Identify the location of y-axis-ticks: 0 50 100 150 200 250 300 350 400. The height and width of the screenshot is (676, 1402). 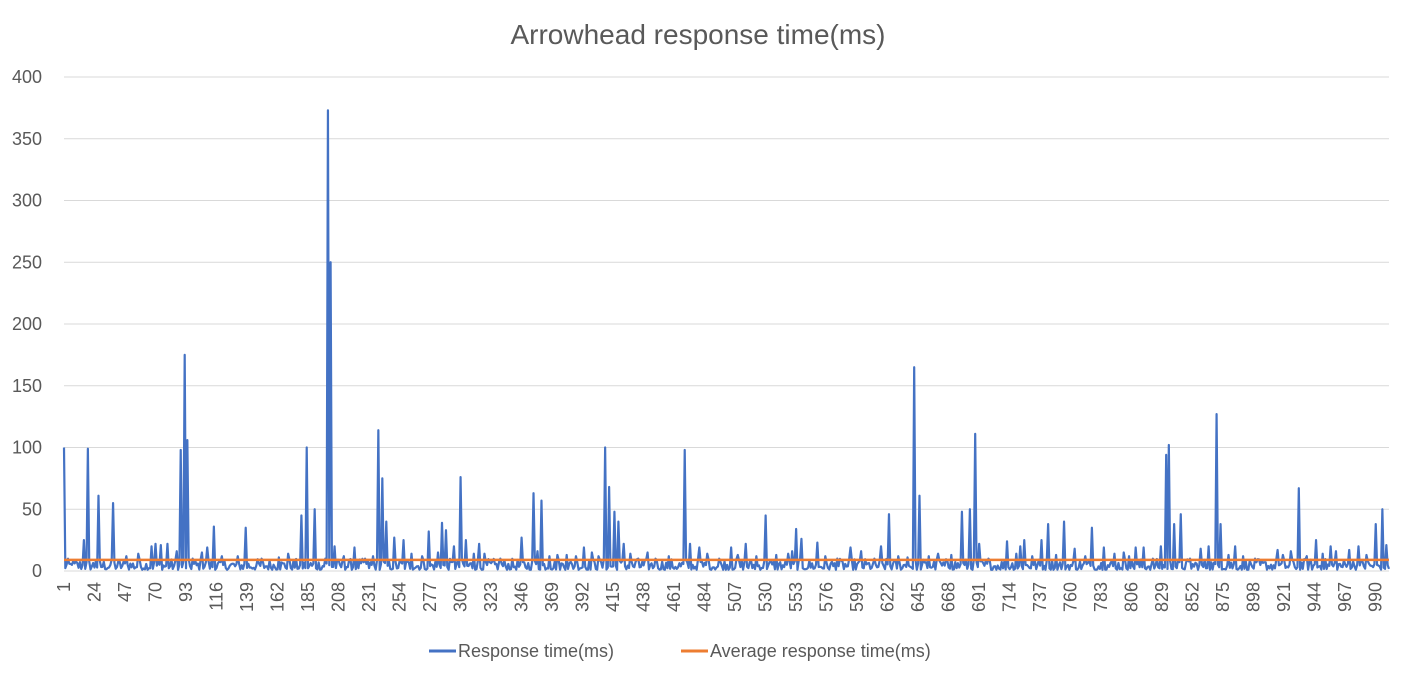
(27, 324).